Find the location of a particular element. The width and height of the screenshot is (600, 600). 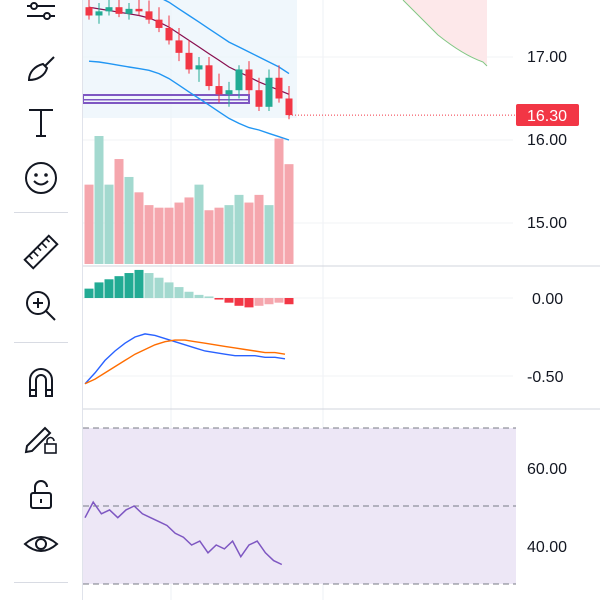

ruler-icon is located at coordinates (41, 252).